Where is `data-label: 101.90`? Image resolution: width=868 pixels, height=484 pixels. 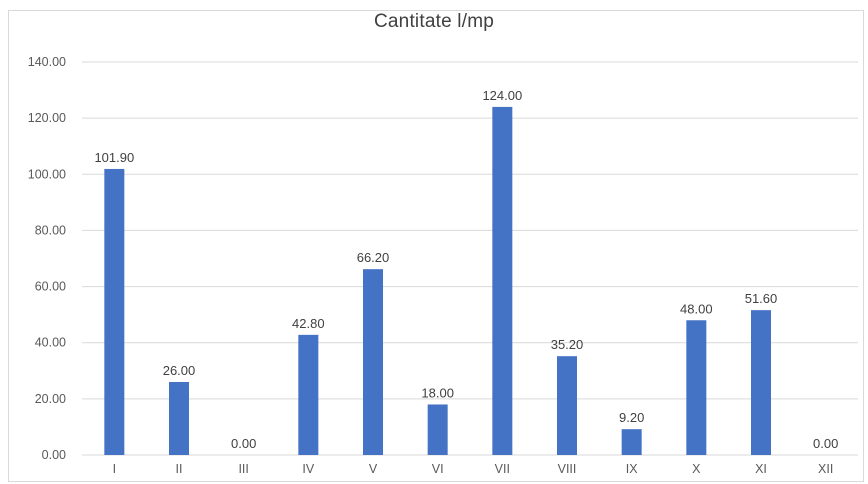
data-label: 101.90 is located at coordinates (114, 157).